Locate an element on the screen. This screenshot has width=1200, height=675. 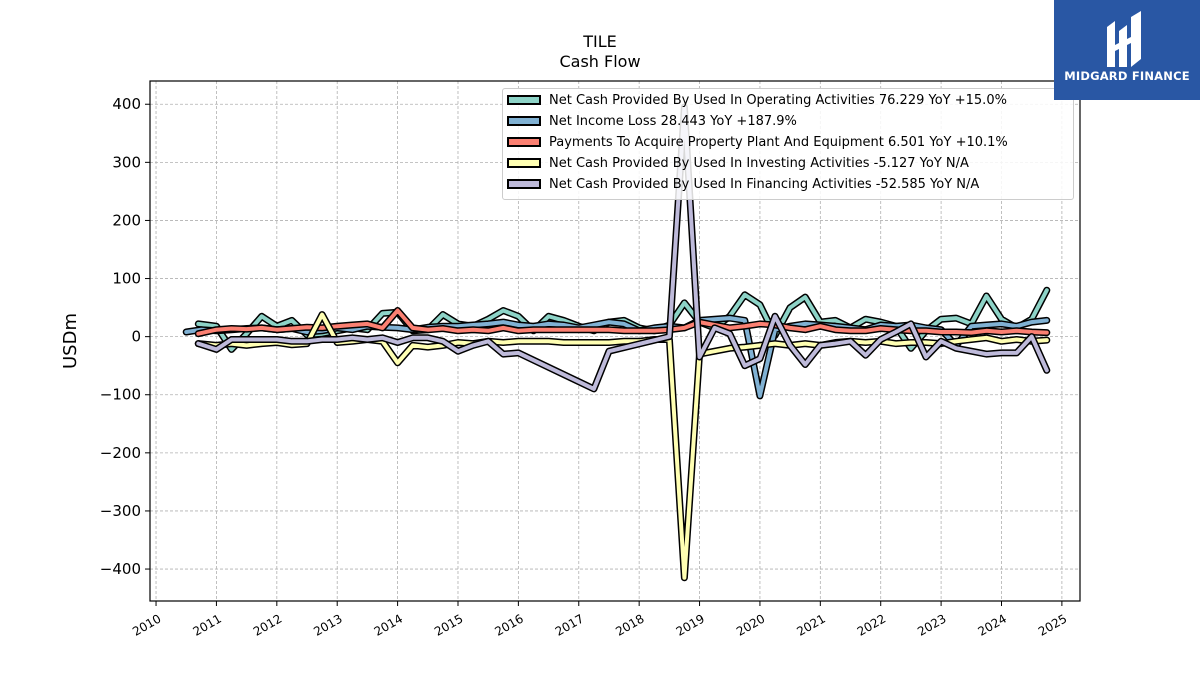
x-tick-label: 2012 is located at coordinates (267, 624).